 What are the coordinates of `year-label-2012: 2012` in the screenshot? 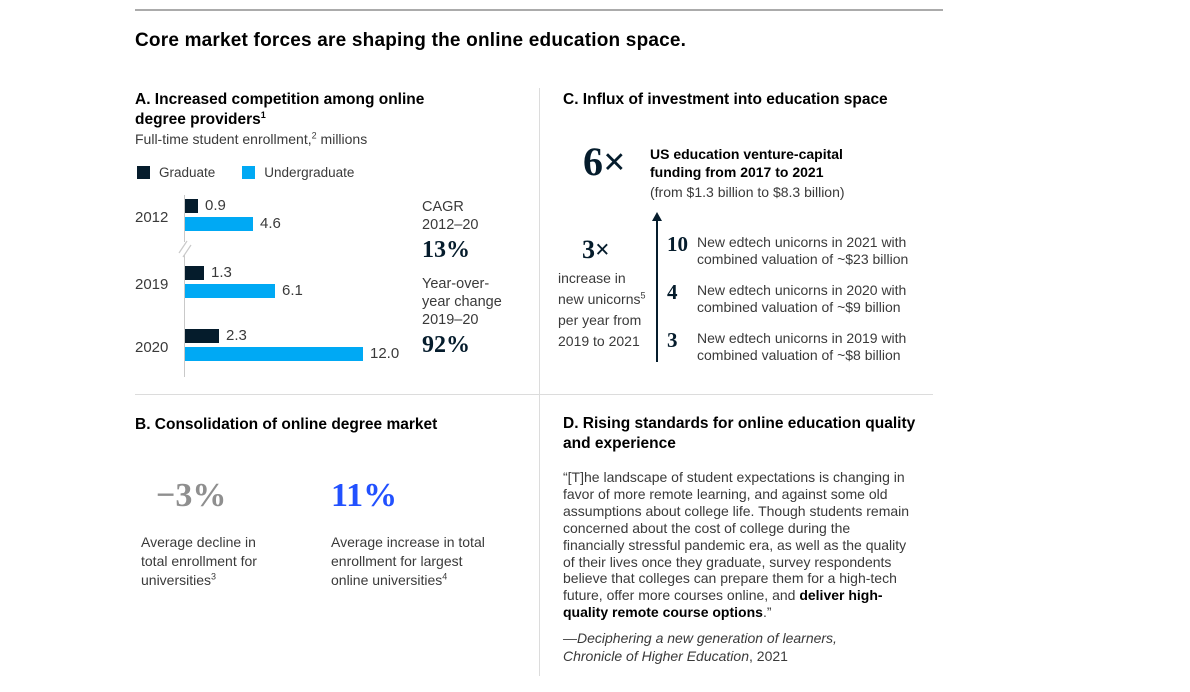 It's located at (152, 217).